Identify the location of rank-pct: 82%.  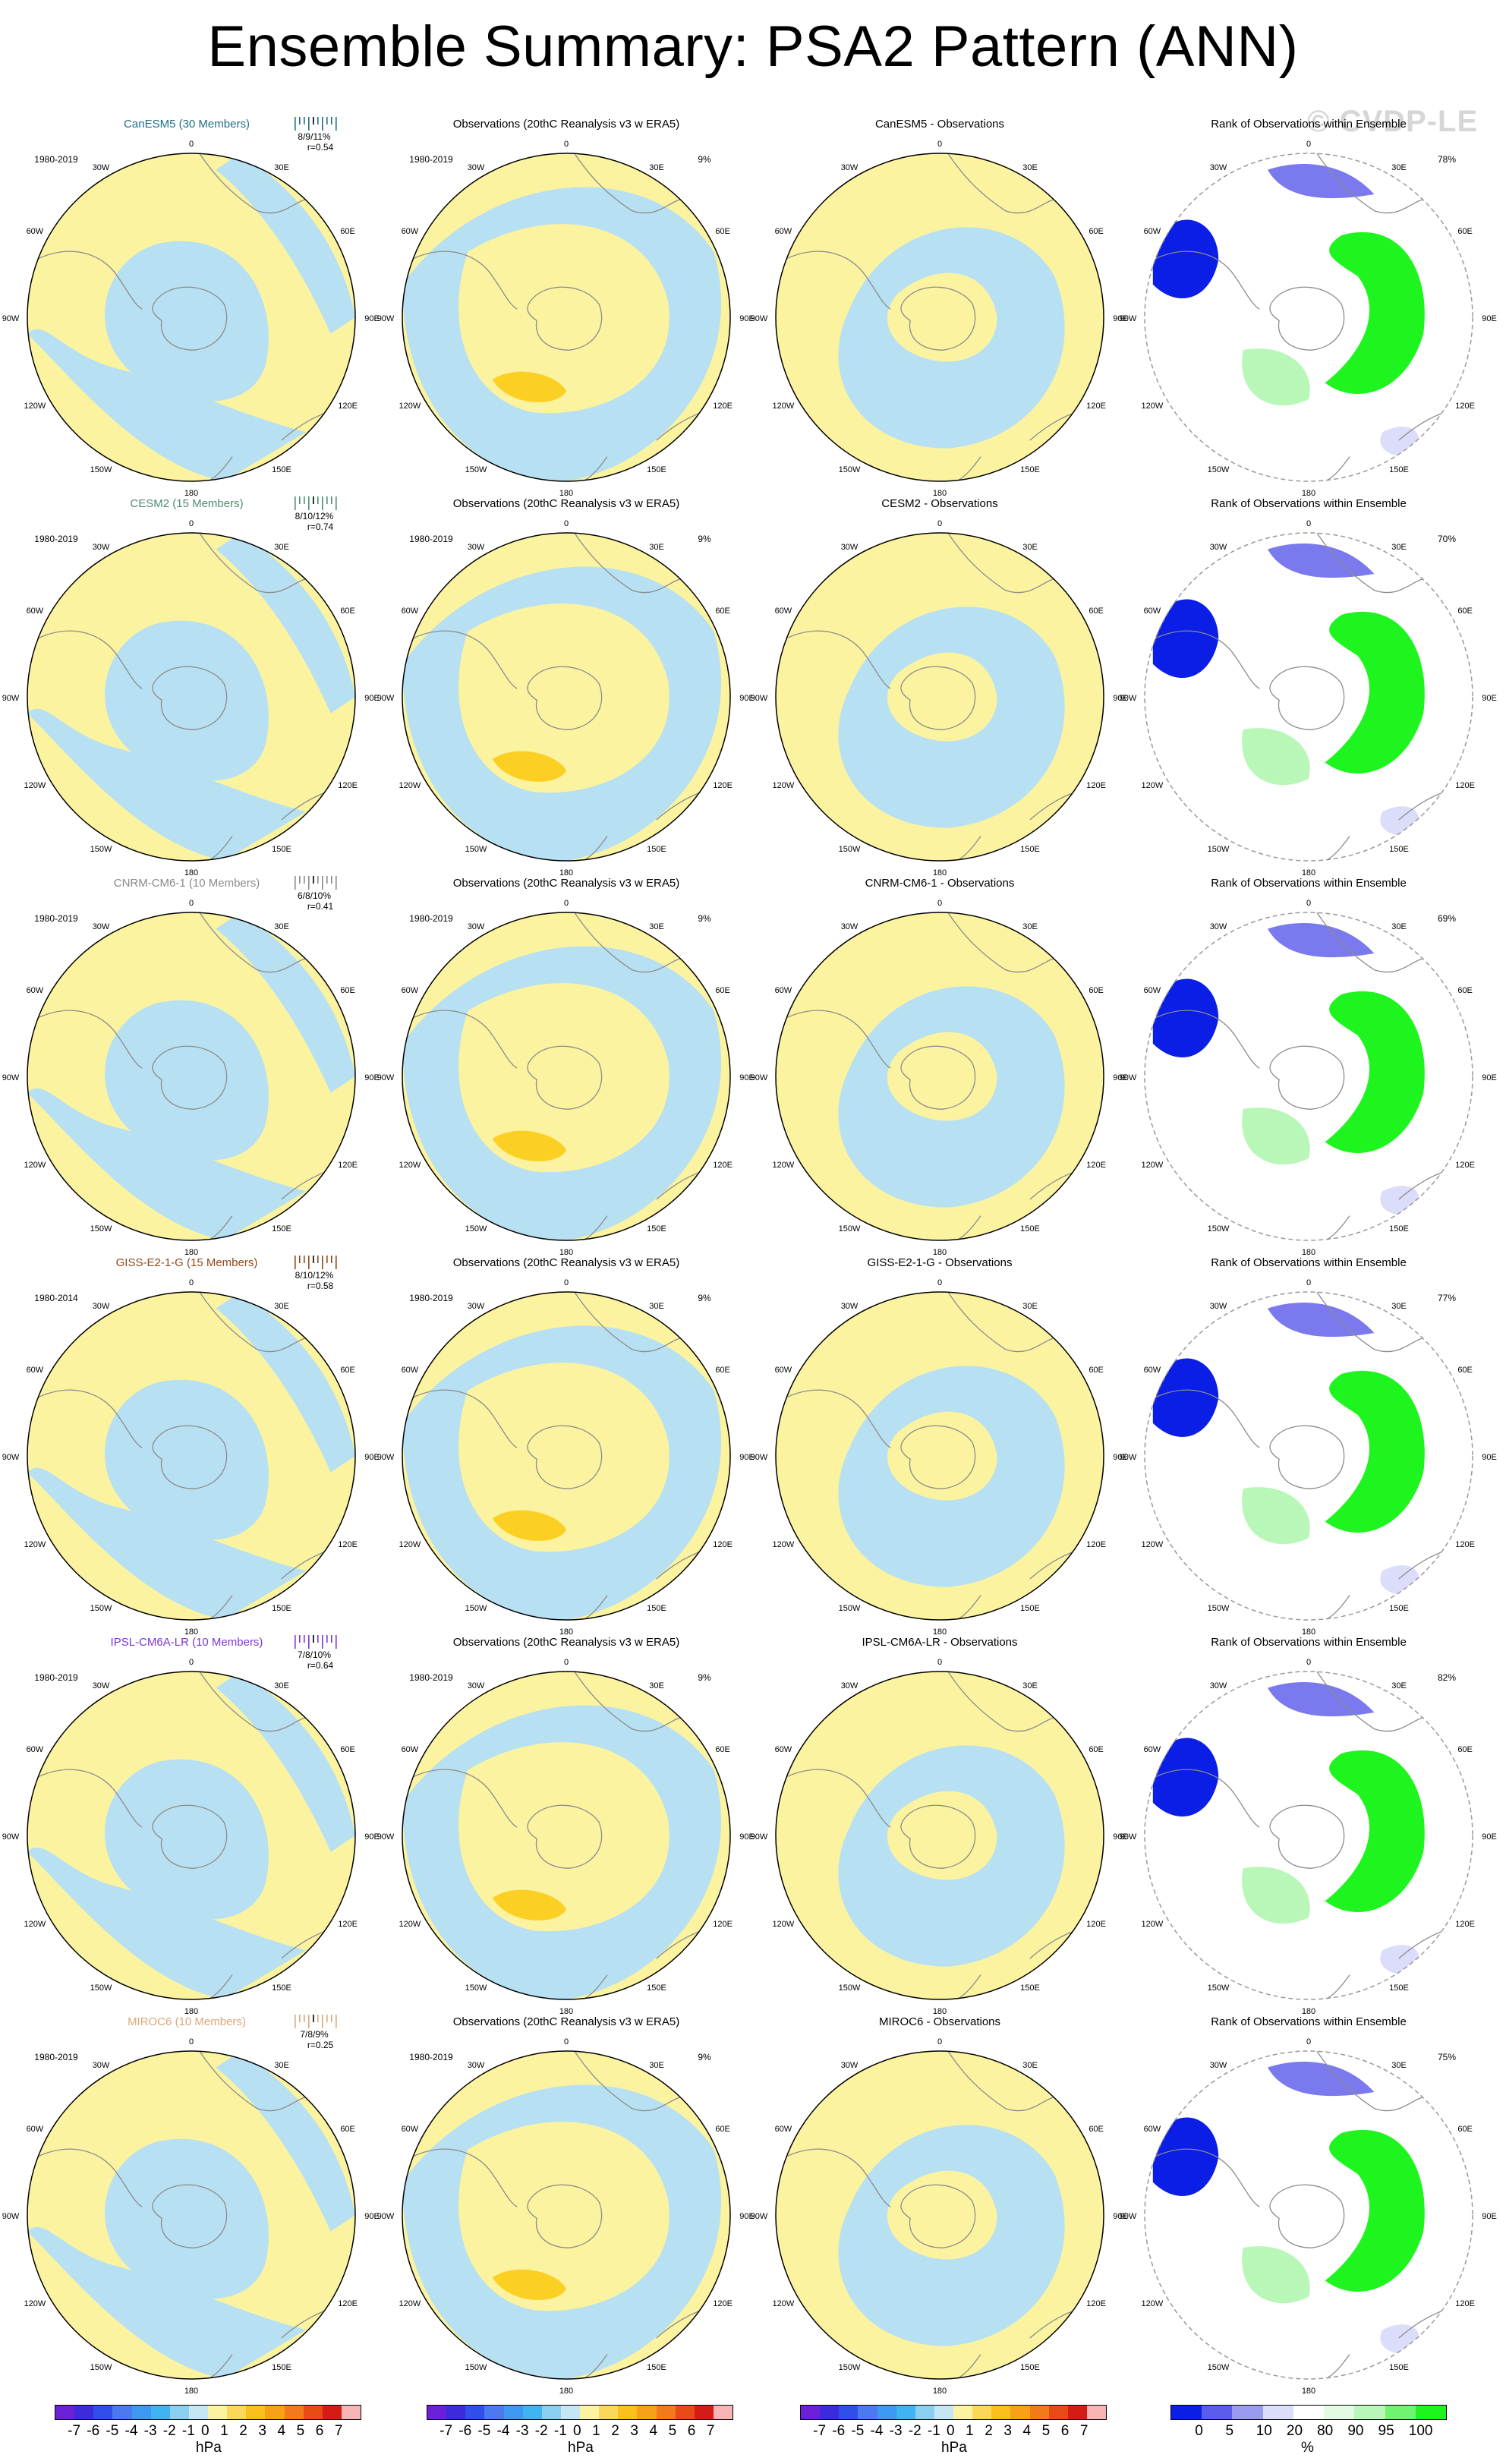
(1447, 1678).